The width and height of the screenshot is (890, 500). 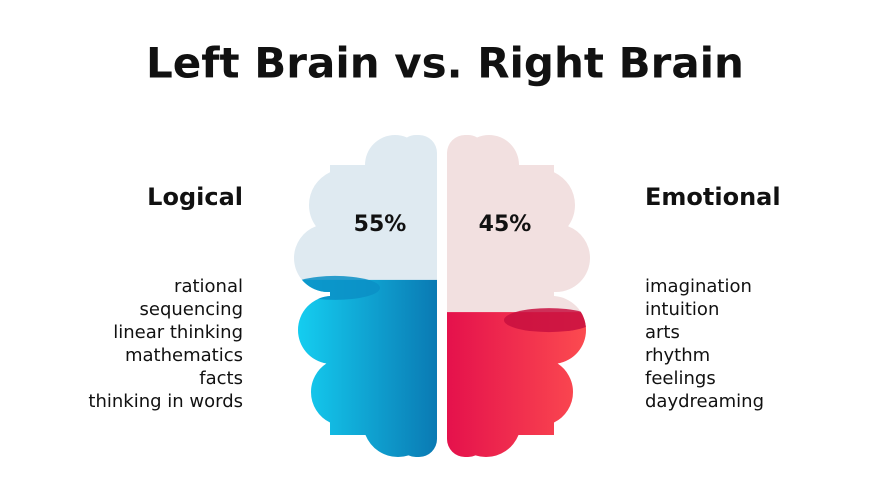 What do you see at coordinates (704, 401) in the screenshot?
I see `trait: daydreaming` at bounding box center [704, 401].